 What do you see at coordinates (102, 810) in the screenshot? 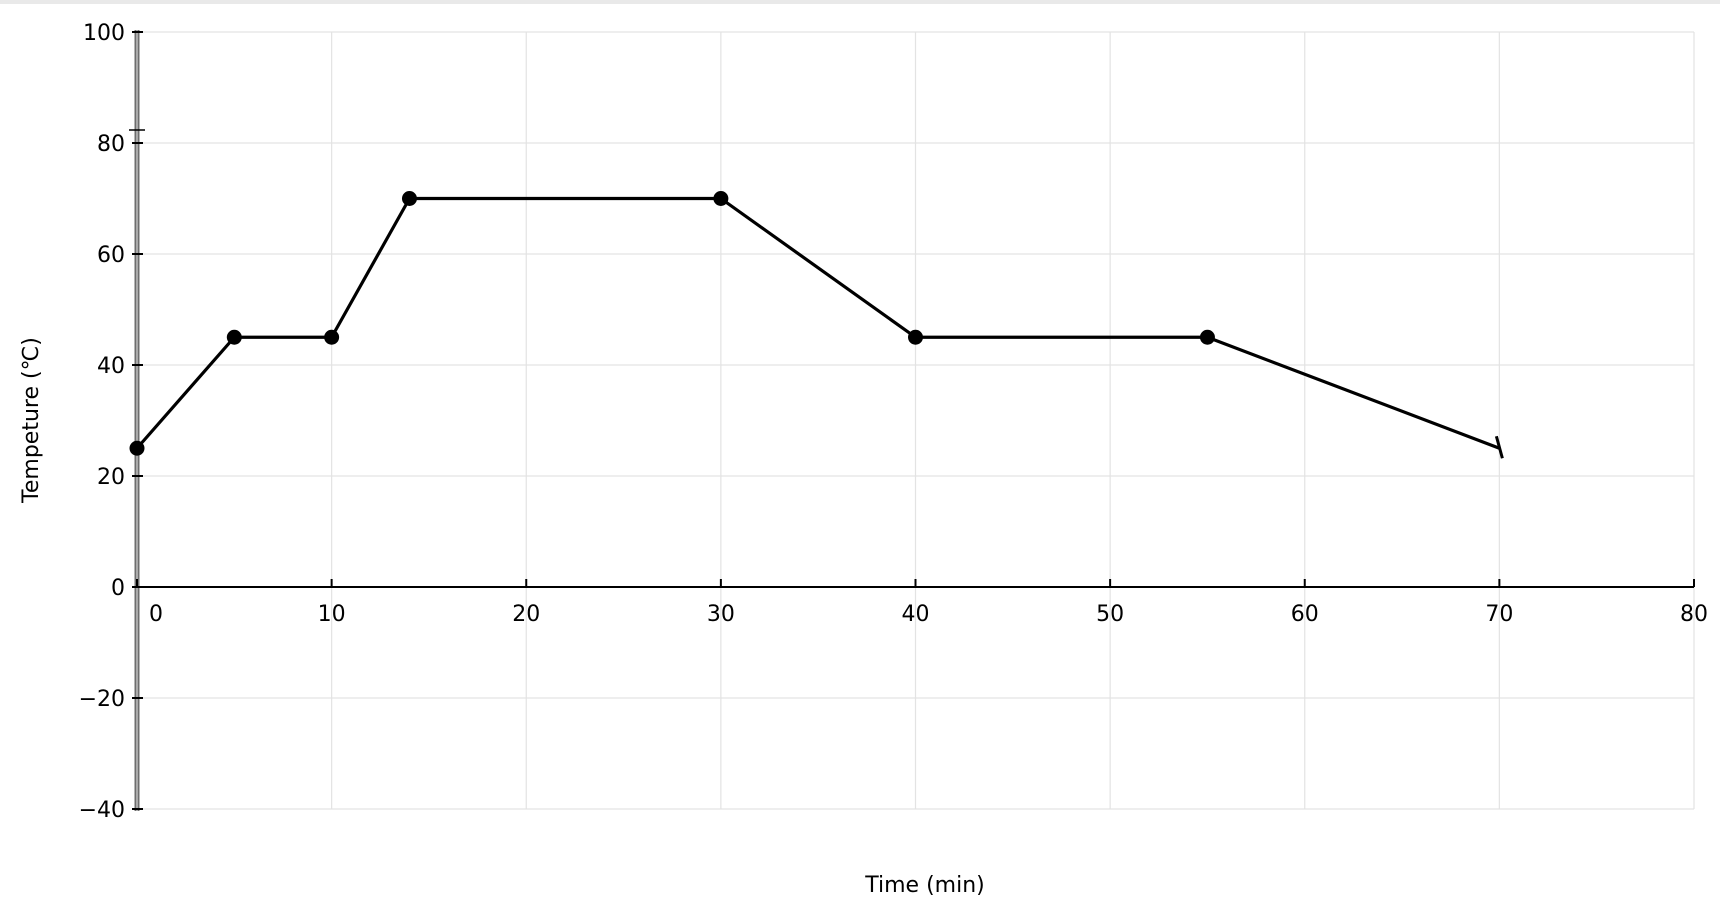
I see `y-tick-label: −40` at bounding box center [102, 810].